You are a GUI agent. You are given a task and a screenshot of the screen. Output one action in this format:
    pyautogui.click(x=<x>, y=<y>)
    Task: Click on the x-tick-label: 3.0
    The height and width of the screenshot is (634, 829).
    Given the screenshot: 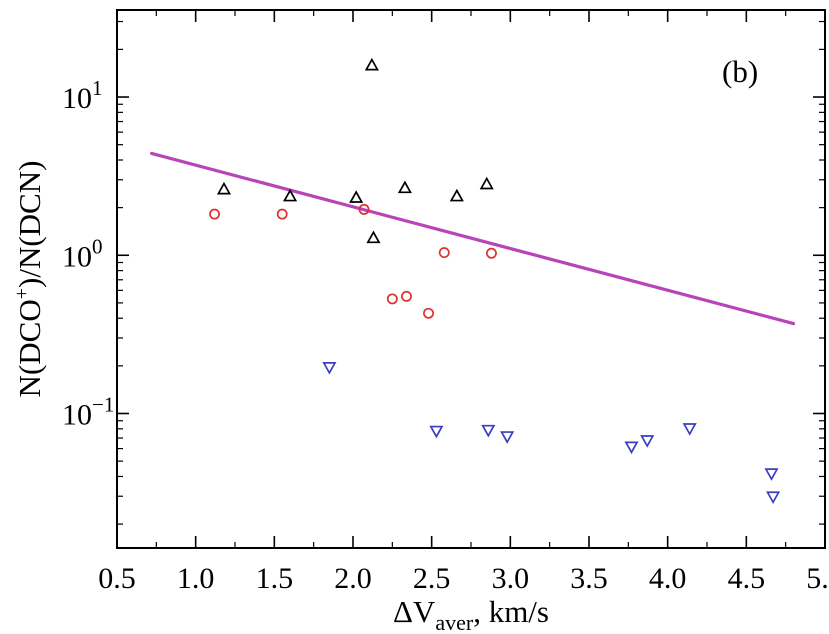 What is the action you would take?
    pyautogui.click(x=511, y=578)
    